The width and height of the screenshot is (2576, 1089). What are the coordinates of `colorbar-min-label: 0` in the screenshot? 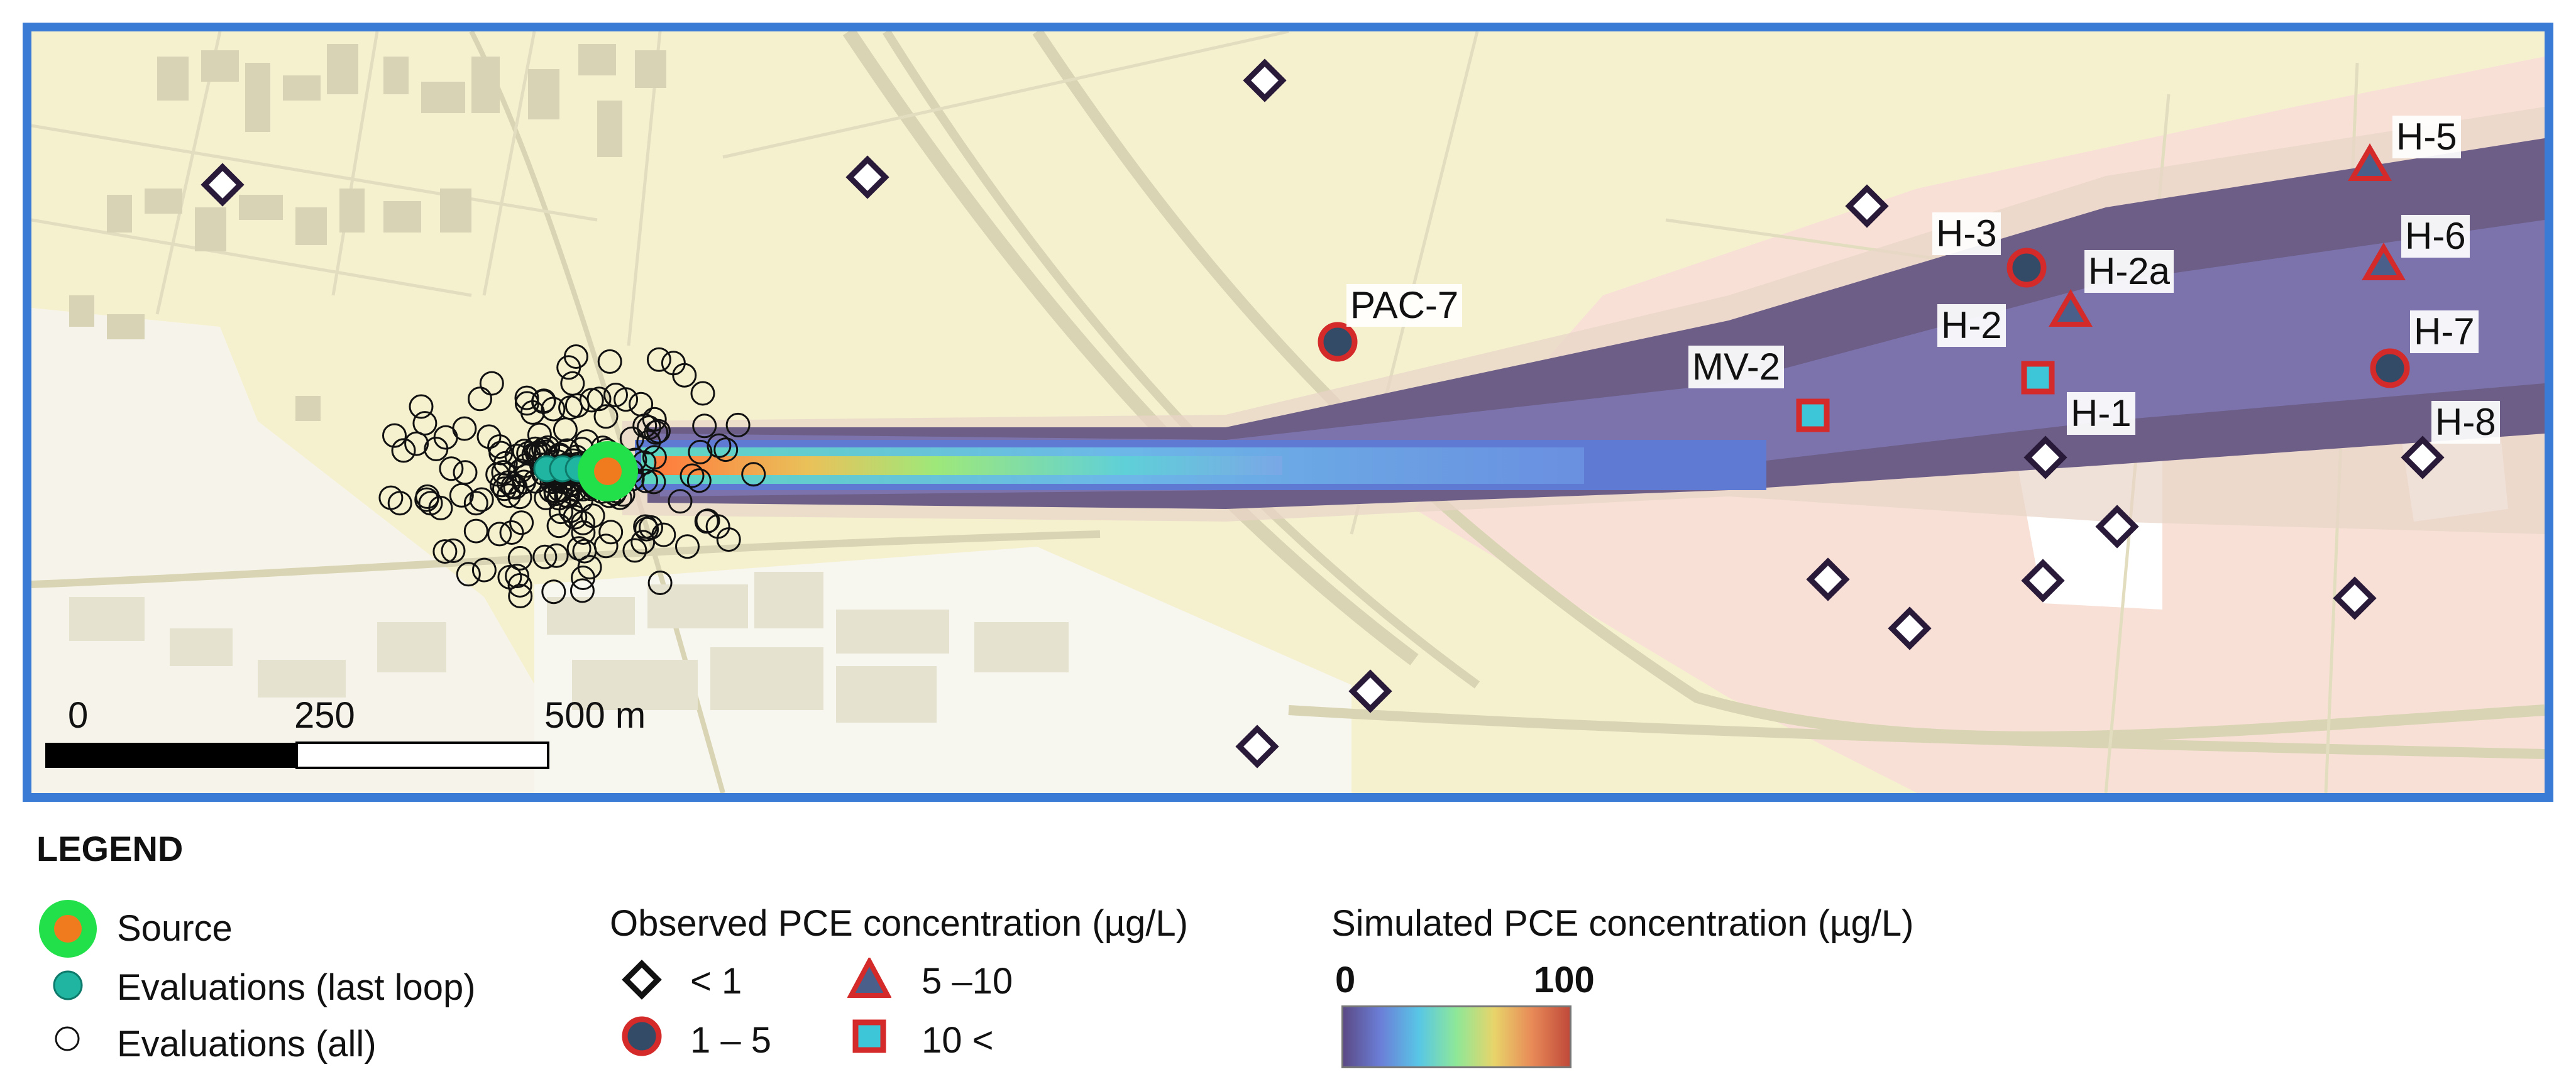 It's located at (1345, 980).